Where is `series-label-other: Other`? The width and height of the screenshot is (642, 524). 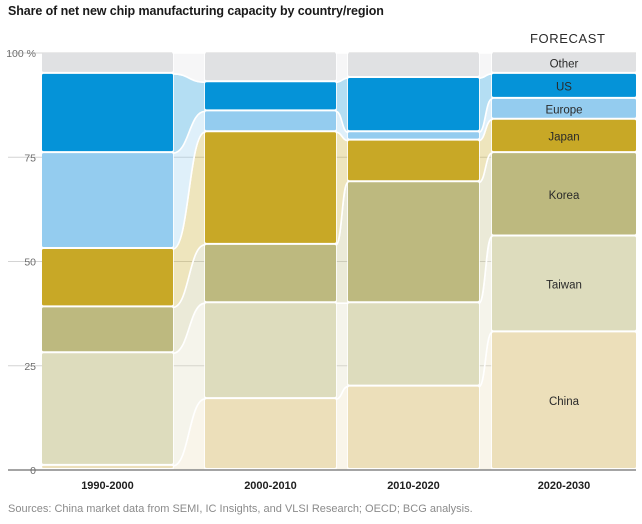 series-label-other: Other is located at coordinates (564, 64).